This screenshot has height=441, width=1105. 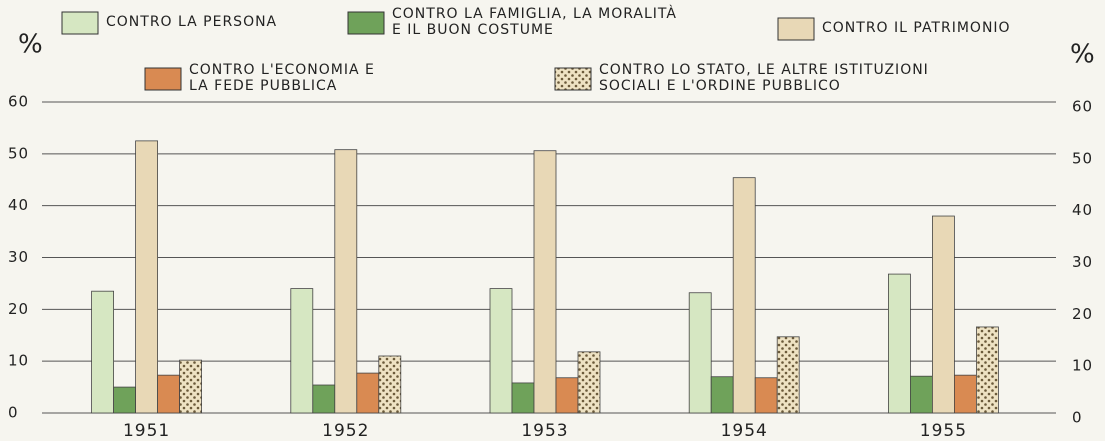 What do you see at coordinates (534, 13) in the screenshot?
I see `legend-line: CONTRO LA FAMIGLIA, LA MORALITÀ` at bounding box center [534, 13].